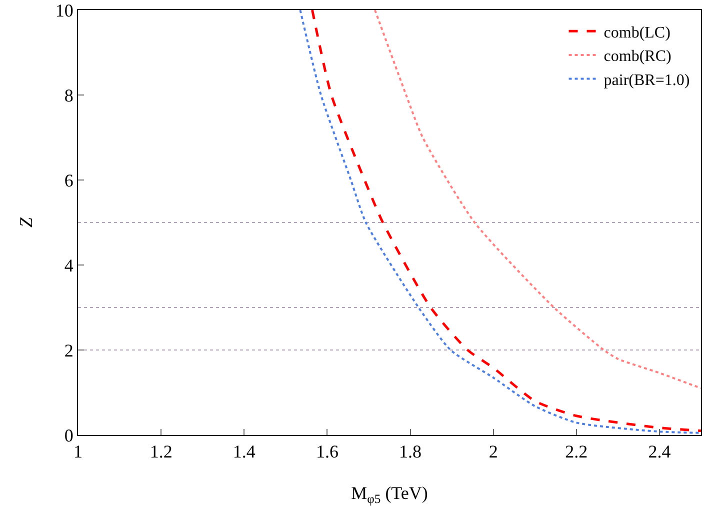 The image size is (705, 507). Describe the element at coordinates (647, 80) in the screenshot. I see `legend-label: pair(BR=1.0)` at that location.